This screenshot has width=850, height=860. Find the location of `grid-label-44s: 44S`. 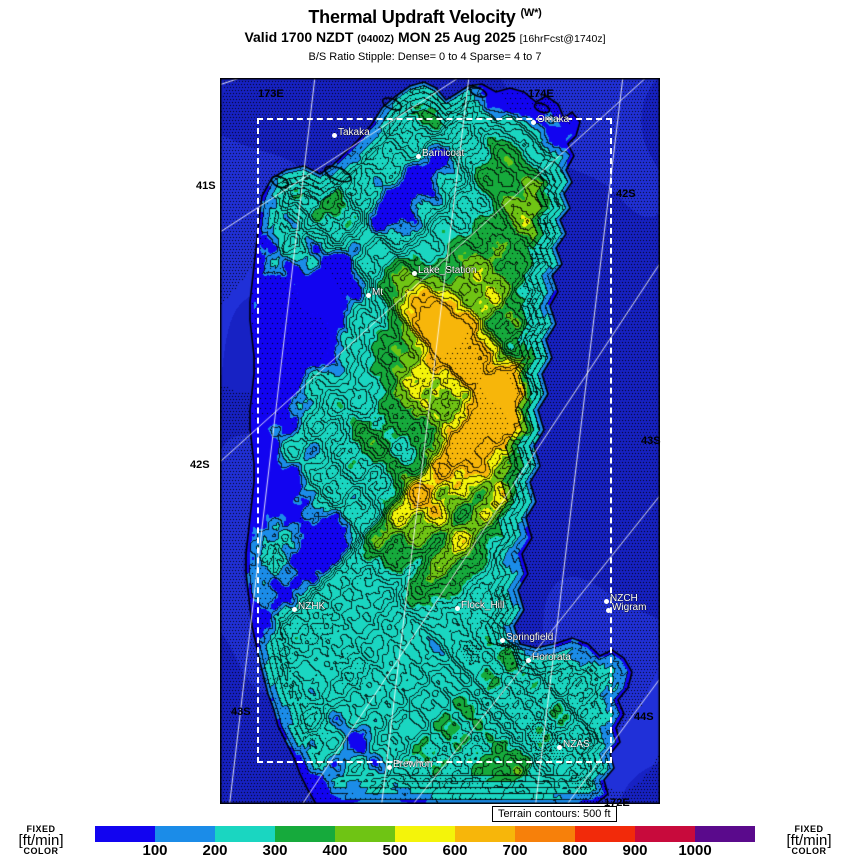

grid-label-44s: 44S is located at coordinates (644, 717).